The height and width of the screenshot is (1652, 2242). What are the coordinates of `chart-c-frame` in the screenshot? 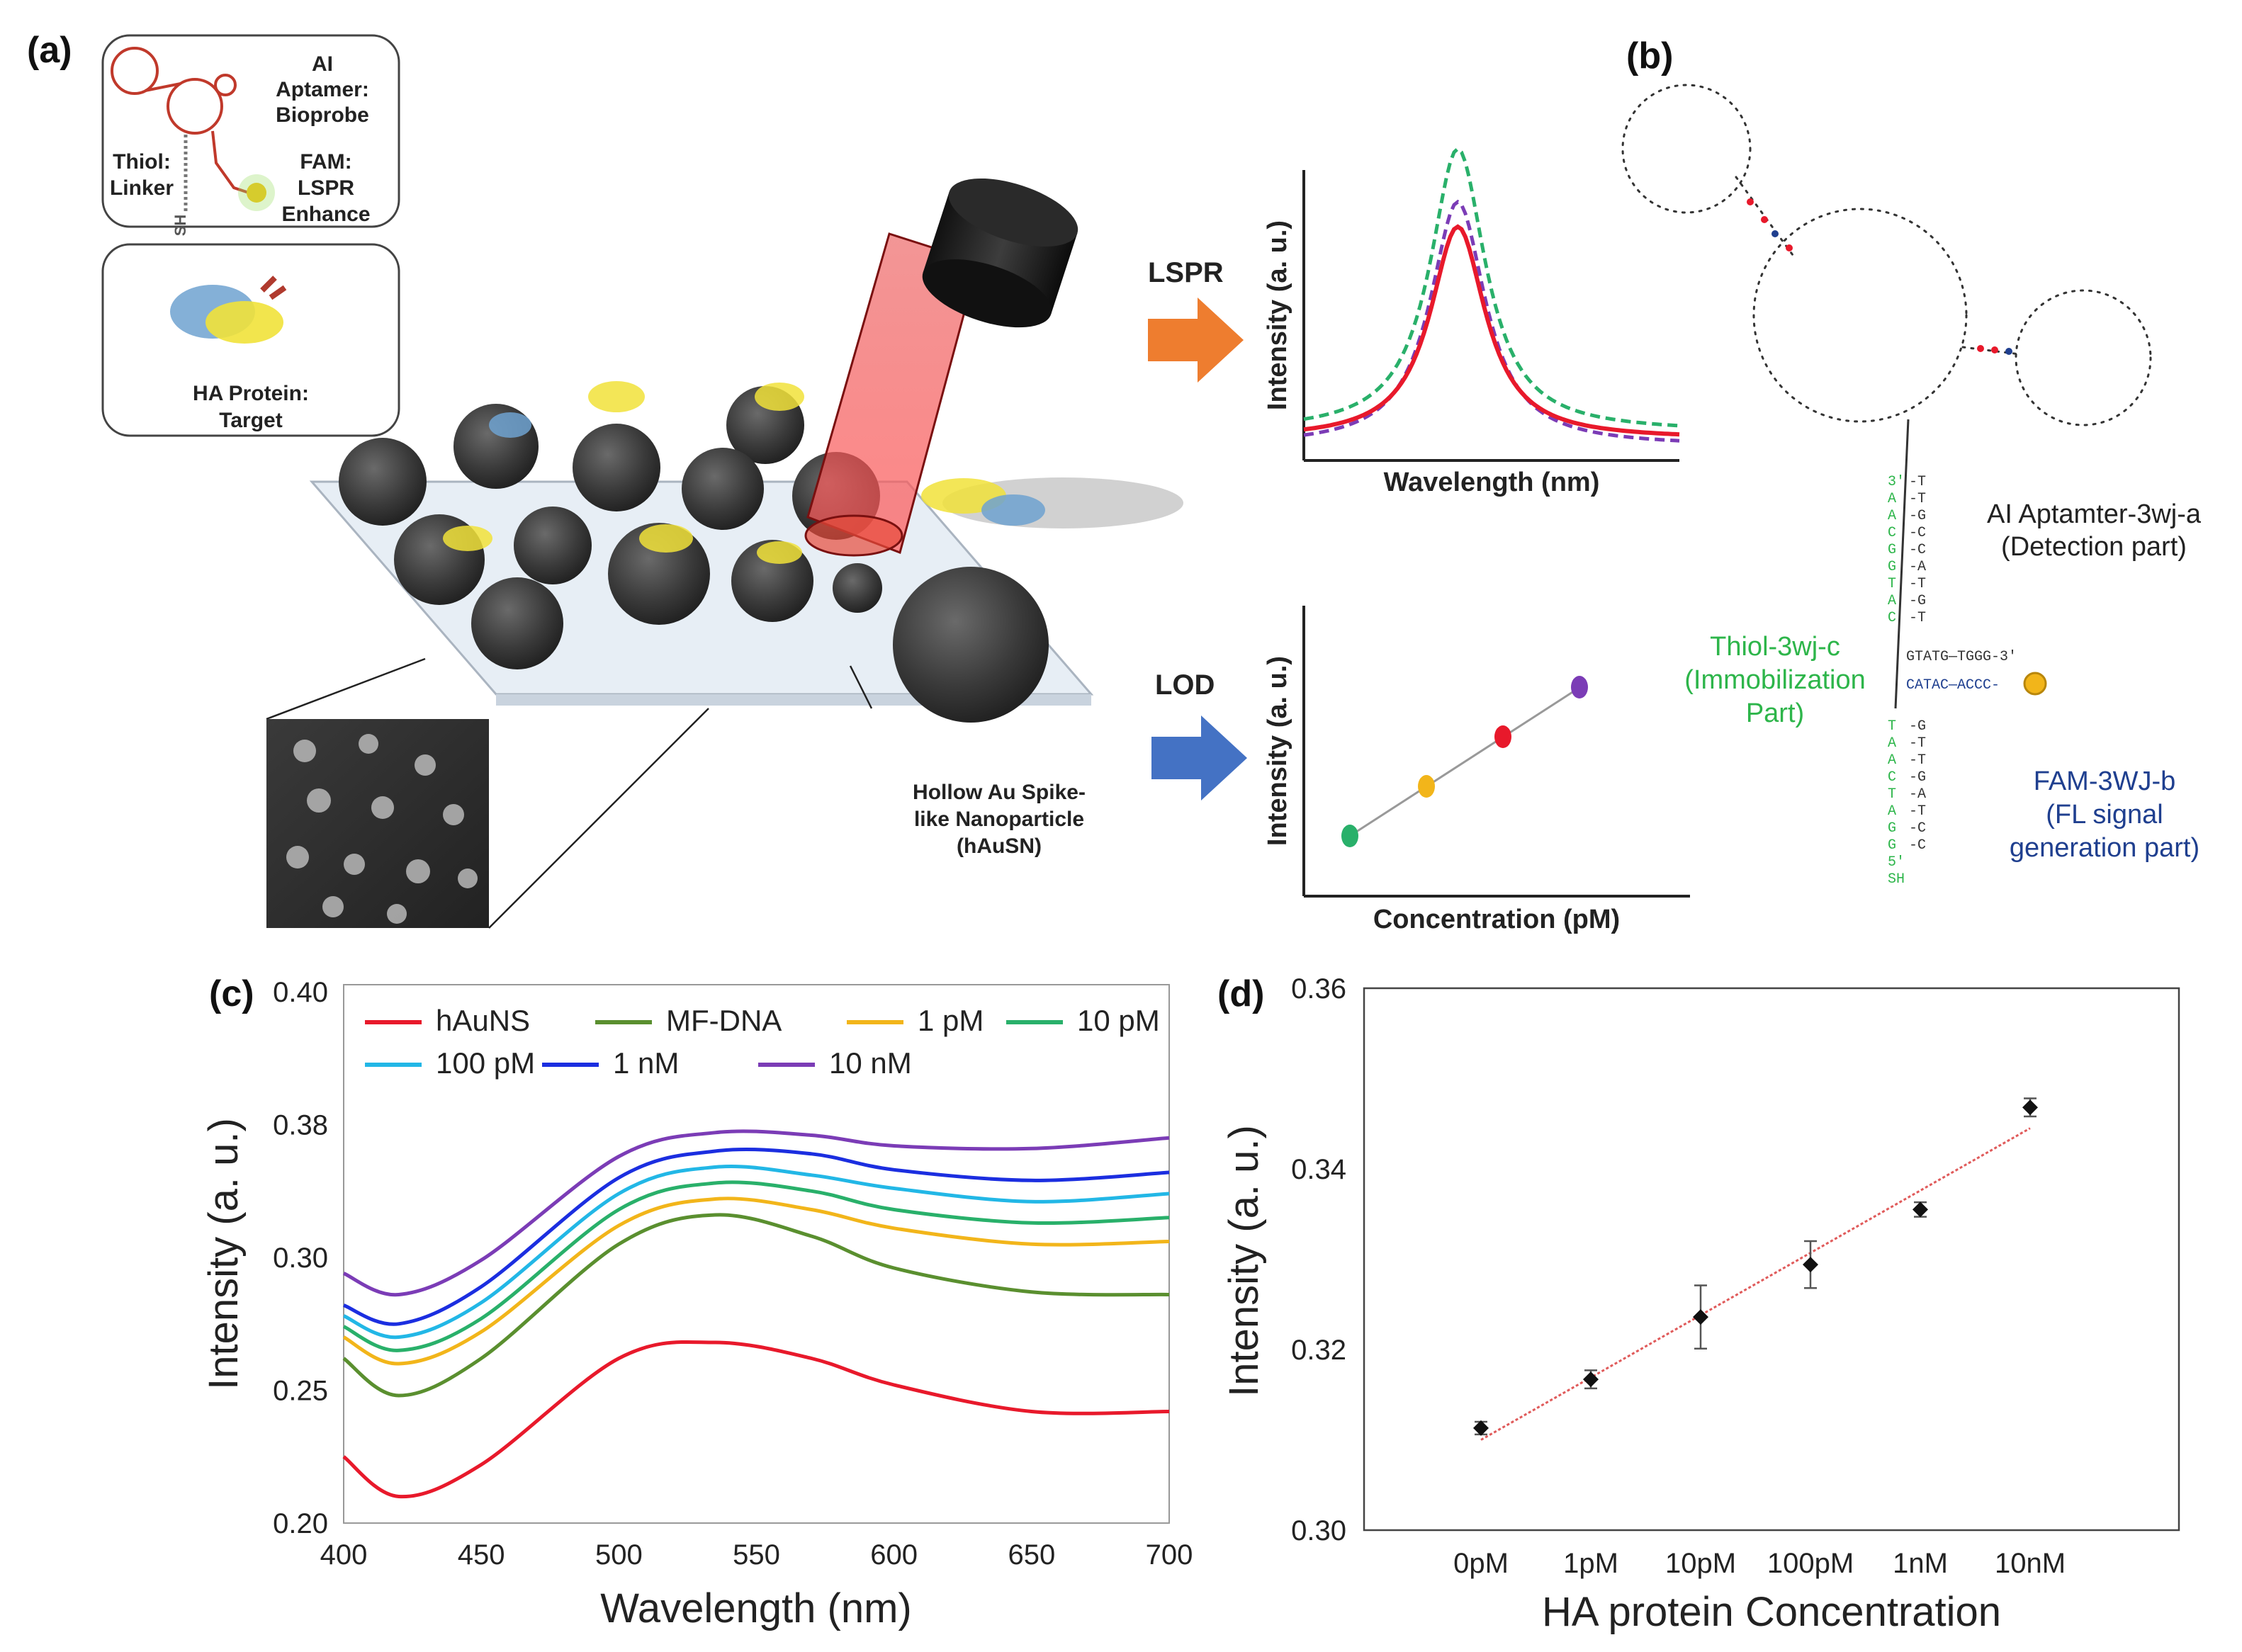 It's located at (756, 1254).